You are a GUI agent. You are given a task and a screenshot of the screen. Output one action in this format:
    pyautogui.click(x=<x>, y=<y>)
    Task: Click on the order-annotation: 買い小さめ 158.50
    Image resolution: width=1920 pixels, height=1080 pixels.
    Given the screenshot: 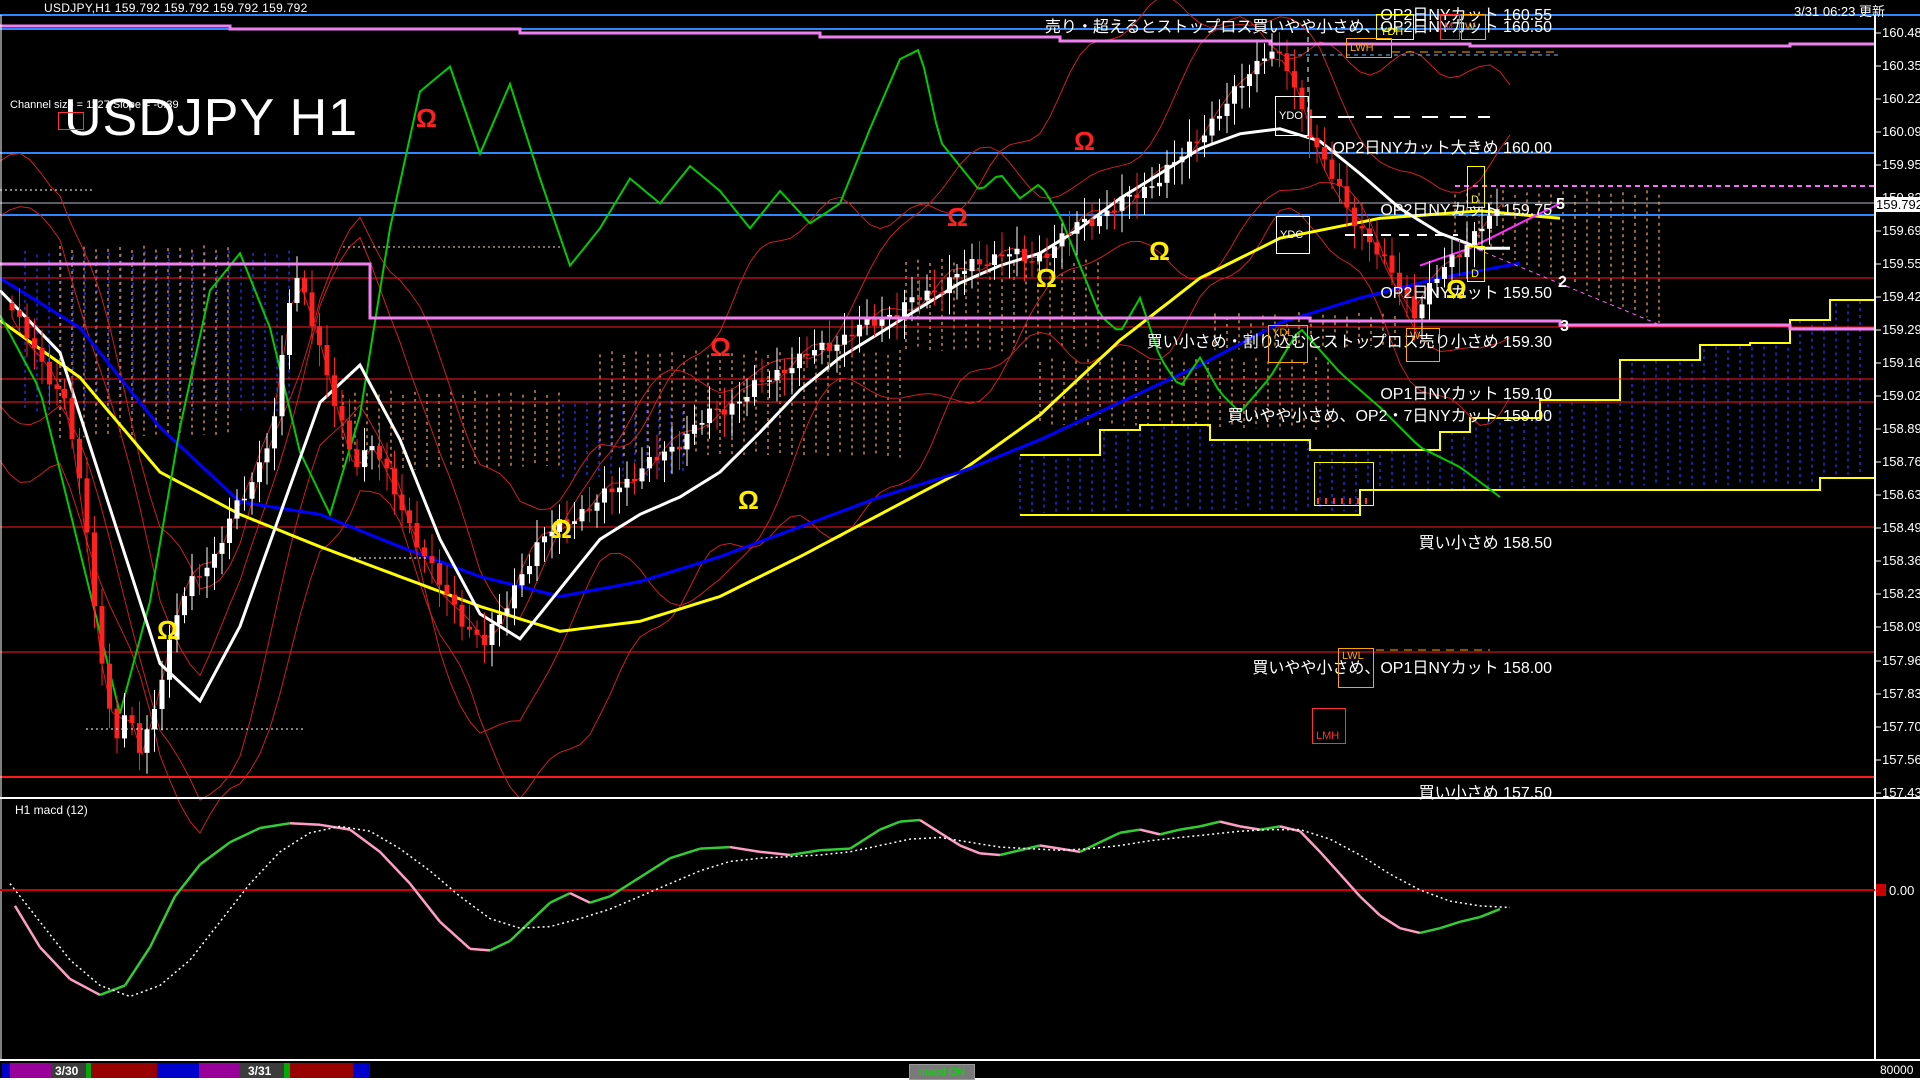 What is the action you would take?
    pyautogui.click(x=1485, y=543)
    